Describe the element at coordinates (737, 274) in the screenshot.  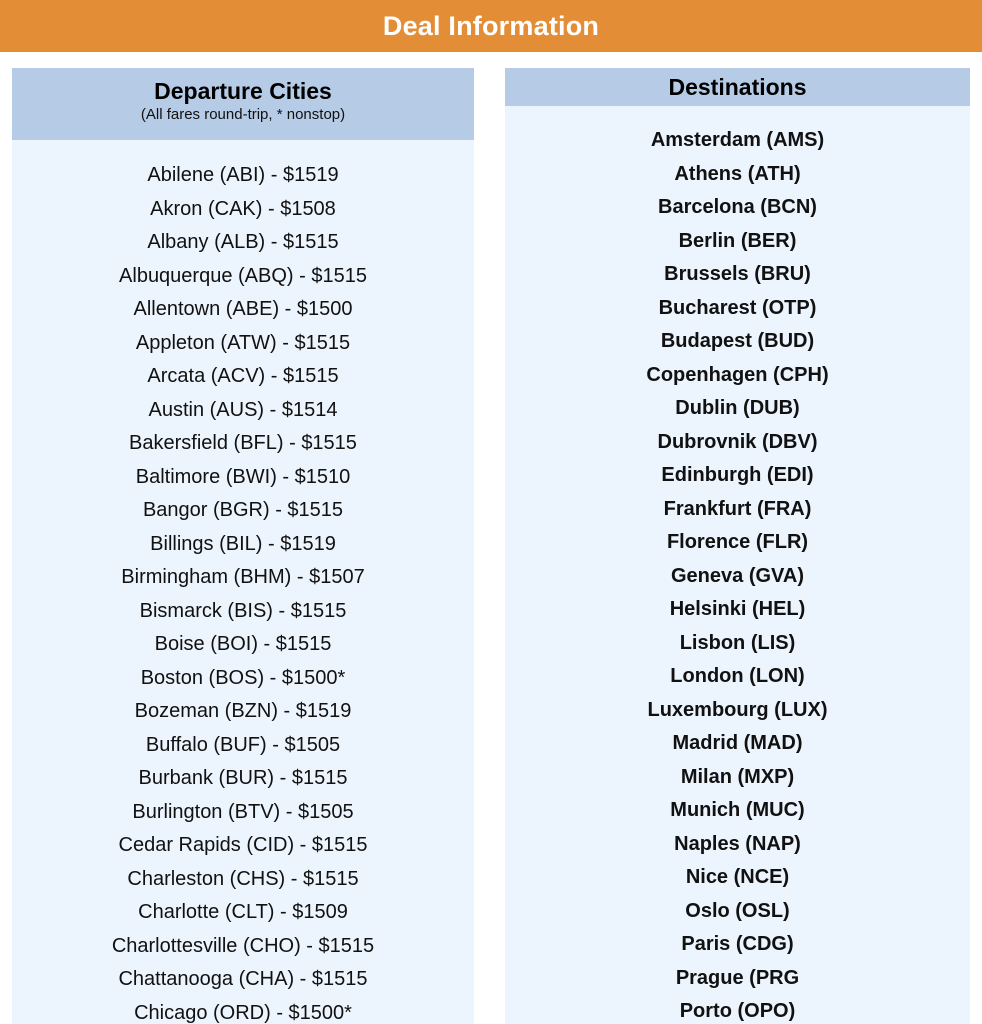
I see `destination-item: Brussels (BRU)` at that location.